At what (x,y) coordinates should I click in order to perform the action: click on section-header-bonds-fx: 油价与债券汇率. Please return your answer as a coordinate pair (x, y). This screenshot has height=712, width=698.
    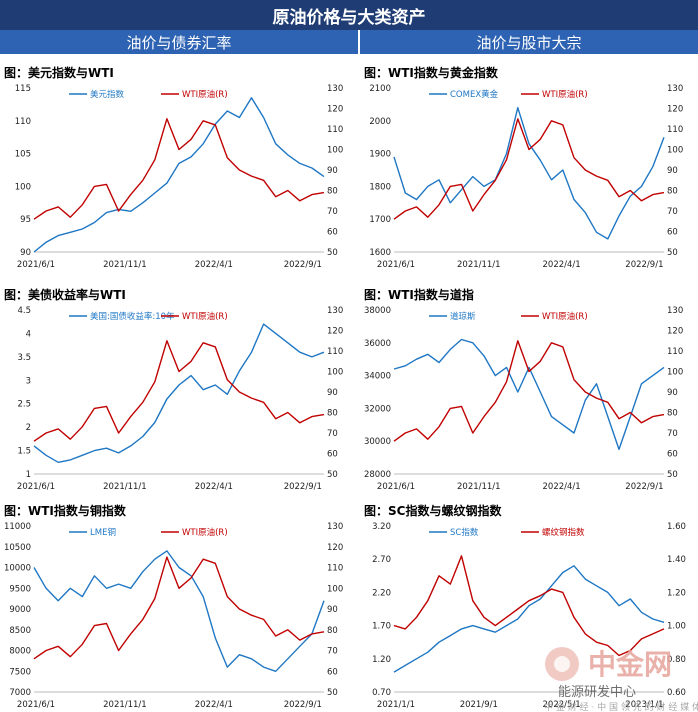
    Looking at the image, I should click on (179, 42).